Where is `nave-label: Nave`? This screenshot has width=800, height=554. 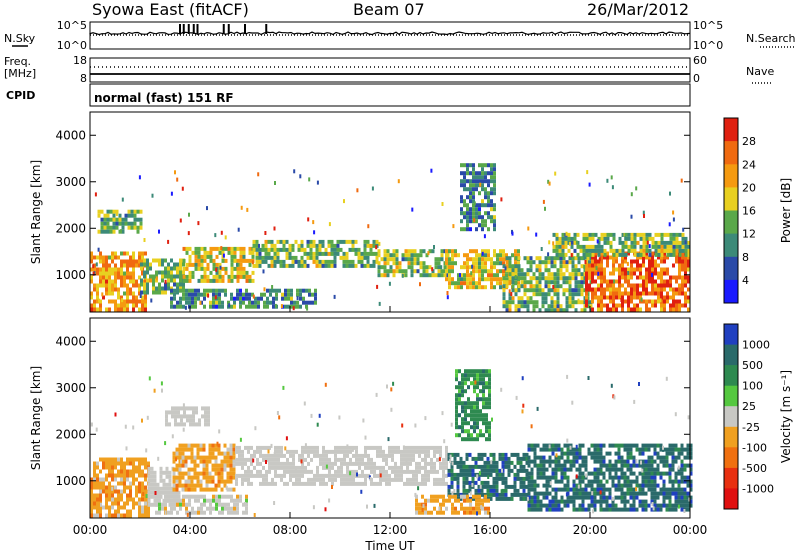
nave-label: Nave is located at coordinates (760, 71).